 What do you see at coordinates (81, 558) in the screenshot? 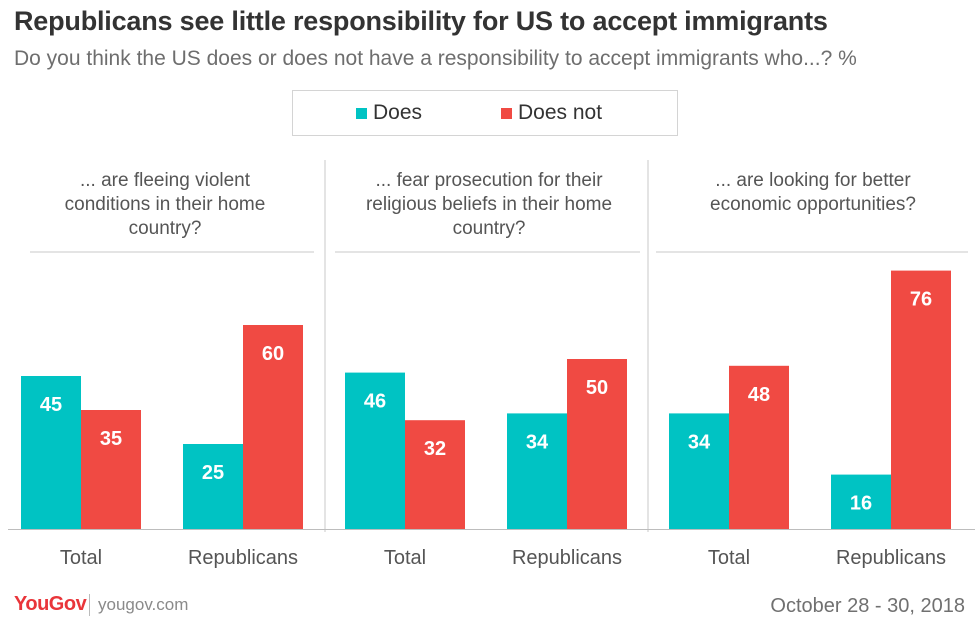
I see `category-label-panel1-total: Total` at bounding box center [81, 558].